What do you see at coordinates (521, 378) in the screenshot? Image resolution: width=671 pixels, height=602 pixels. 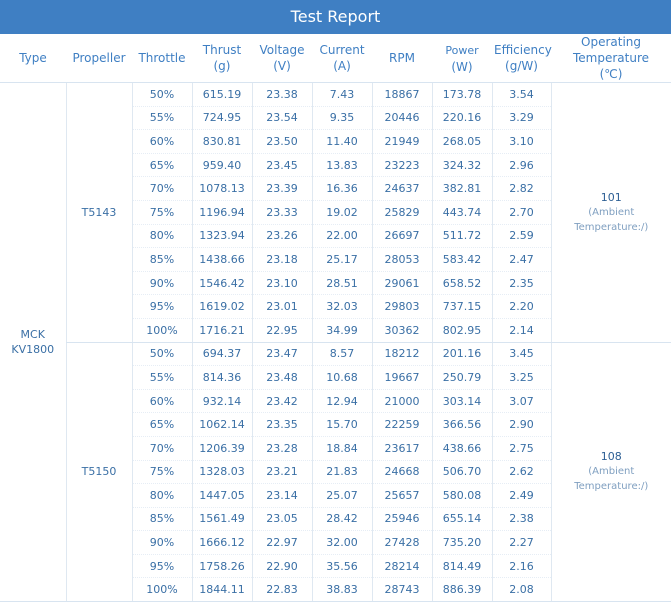 I see `efficiency-cell: 3.25` at bounding box center [521, 378].